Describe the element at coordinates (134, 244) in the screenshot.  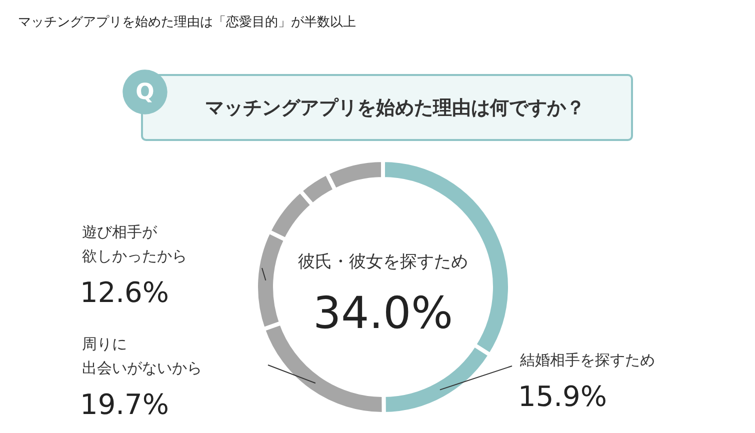
I see `slice-label: 遊び相手が欲しかったから` at that location.